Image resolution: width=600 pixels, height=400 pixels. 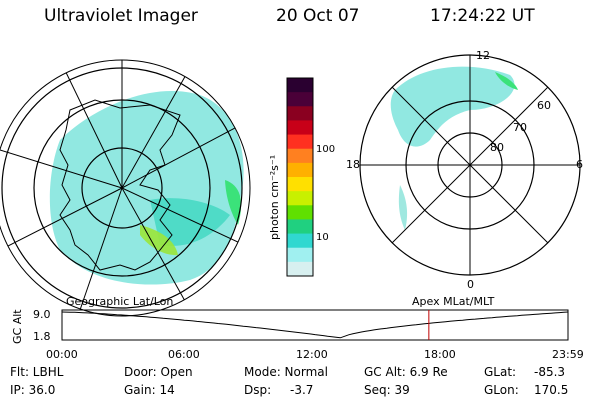 I want to click on colorbar, so click(x=300, y=177).